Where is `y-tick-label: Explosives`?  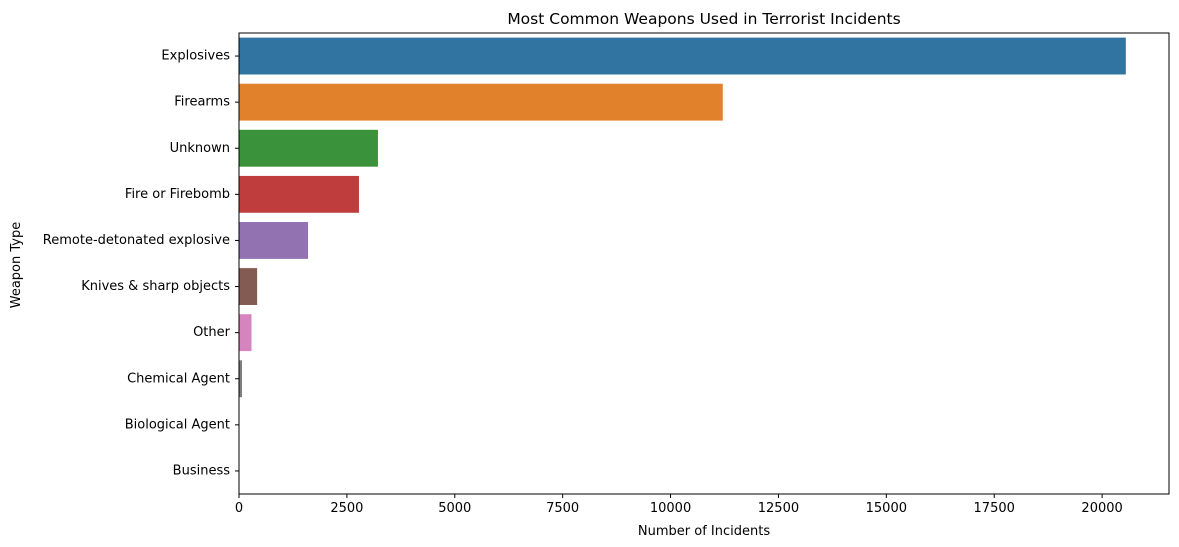
y-tick-label: Explosives is located at coordinates (195, 56).